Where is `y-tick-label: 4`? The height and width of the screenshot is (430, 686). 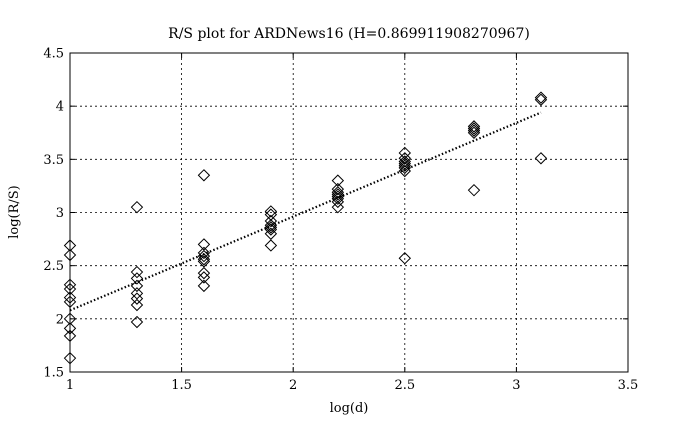 y-tick-label: 4 is located at coordinates (60, 107).